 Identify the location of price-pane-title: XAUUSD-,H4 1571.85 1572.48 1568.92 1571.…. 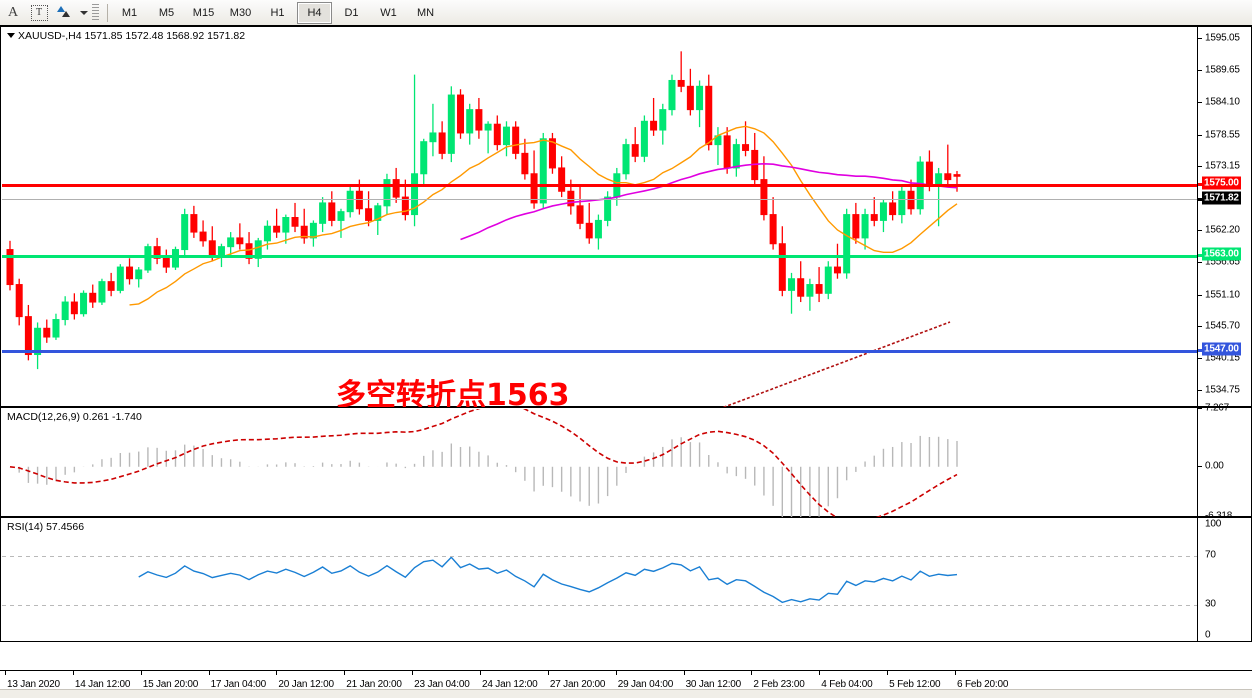
(126, 36).